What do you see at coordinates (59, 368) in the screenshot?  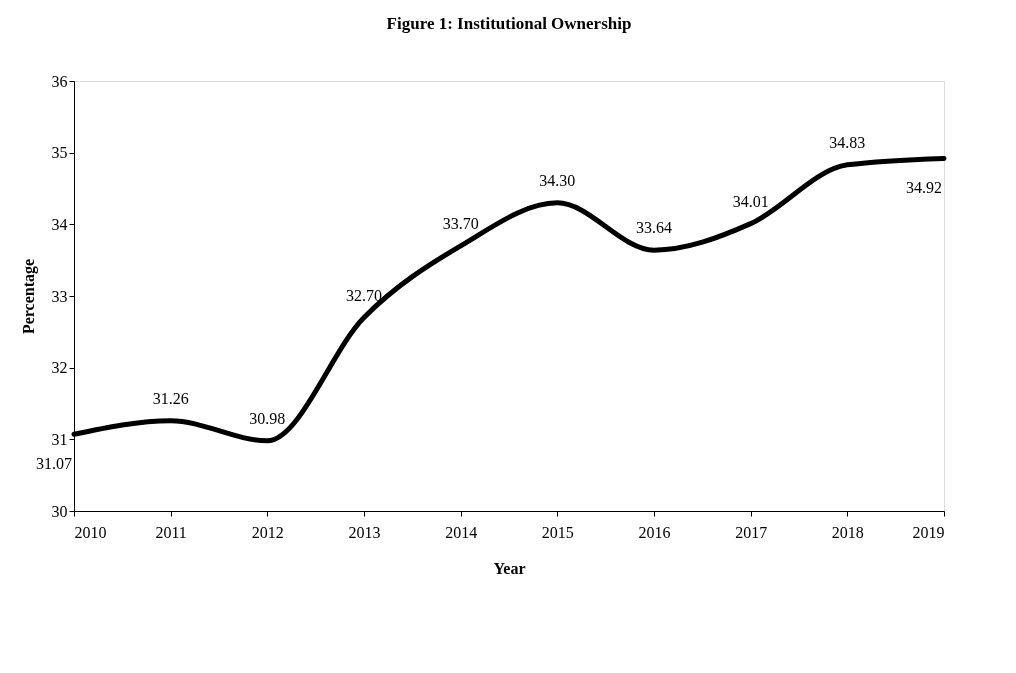 I see `y-tick-label: 32` at bounding box center [59, 368].